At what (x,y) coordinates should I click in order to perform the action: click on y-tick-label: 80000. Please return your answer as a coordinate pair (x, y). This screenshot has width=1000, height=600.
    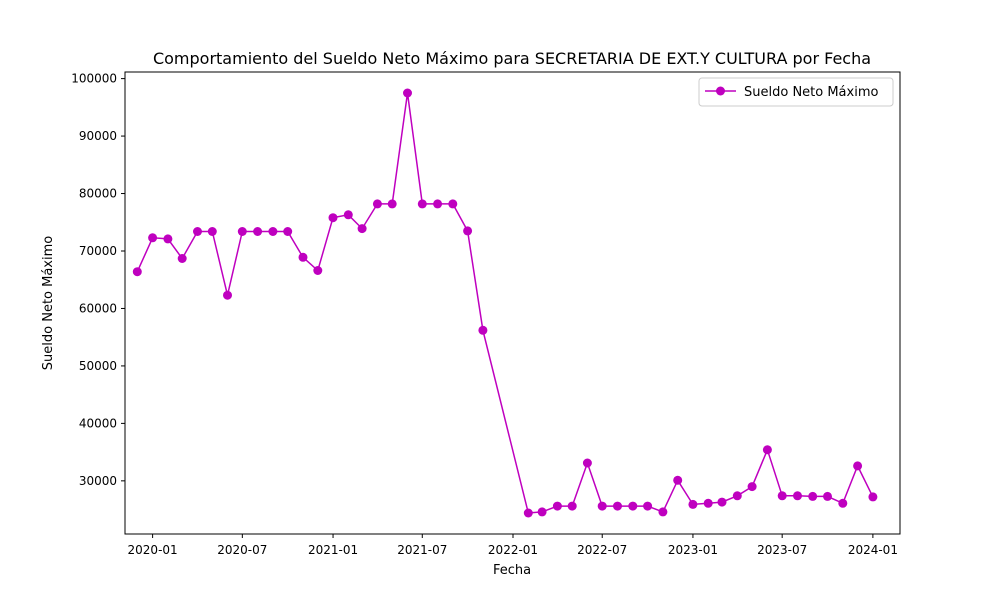
    Looking at the image, I should click on (98, 194).